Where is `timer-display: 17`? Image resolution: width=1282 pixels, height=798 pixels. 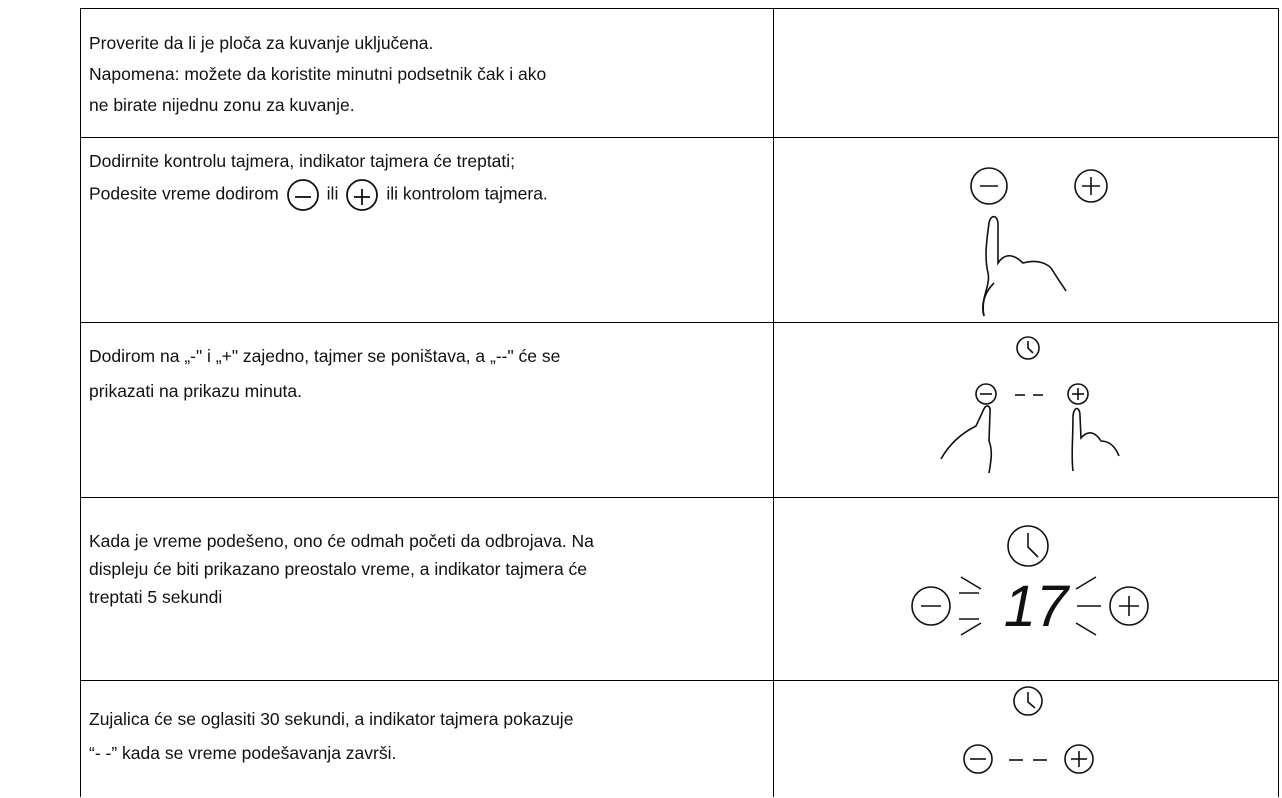 timer-display: 17 is located at coordinates (1037, 606).